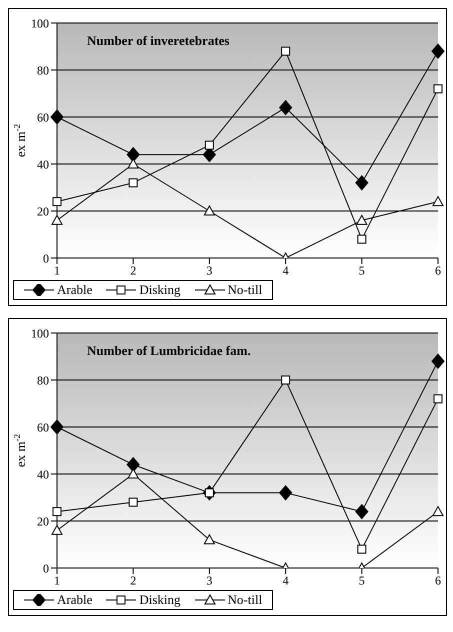 This screenshot has height=632, width=453. Describe the element at coordinates (169, 350) in the screenshot. I see `text: Number of Lumbricidae fam.` at that location.